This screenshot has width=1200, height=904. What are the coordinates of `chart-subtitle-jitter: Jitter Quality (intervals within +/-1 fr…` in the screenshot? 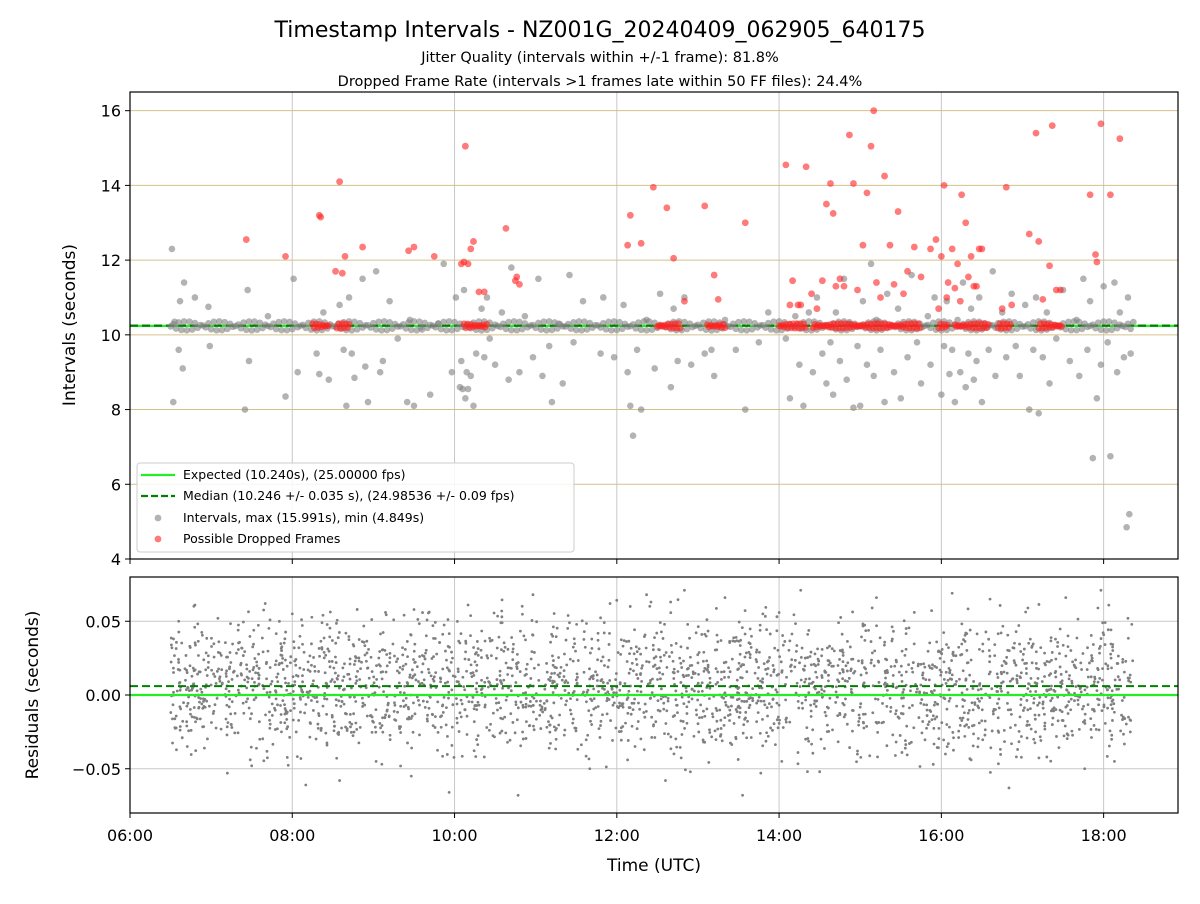 It's located at (599, 58).